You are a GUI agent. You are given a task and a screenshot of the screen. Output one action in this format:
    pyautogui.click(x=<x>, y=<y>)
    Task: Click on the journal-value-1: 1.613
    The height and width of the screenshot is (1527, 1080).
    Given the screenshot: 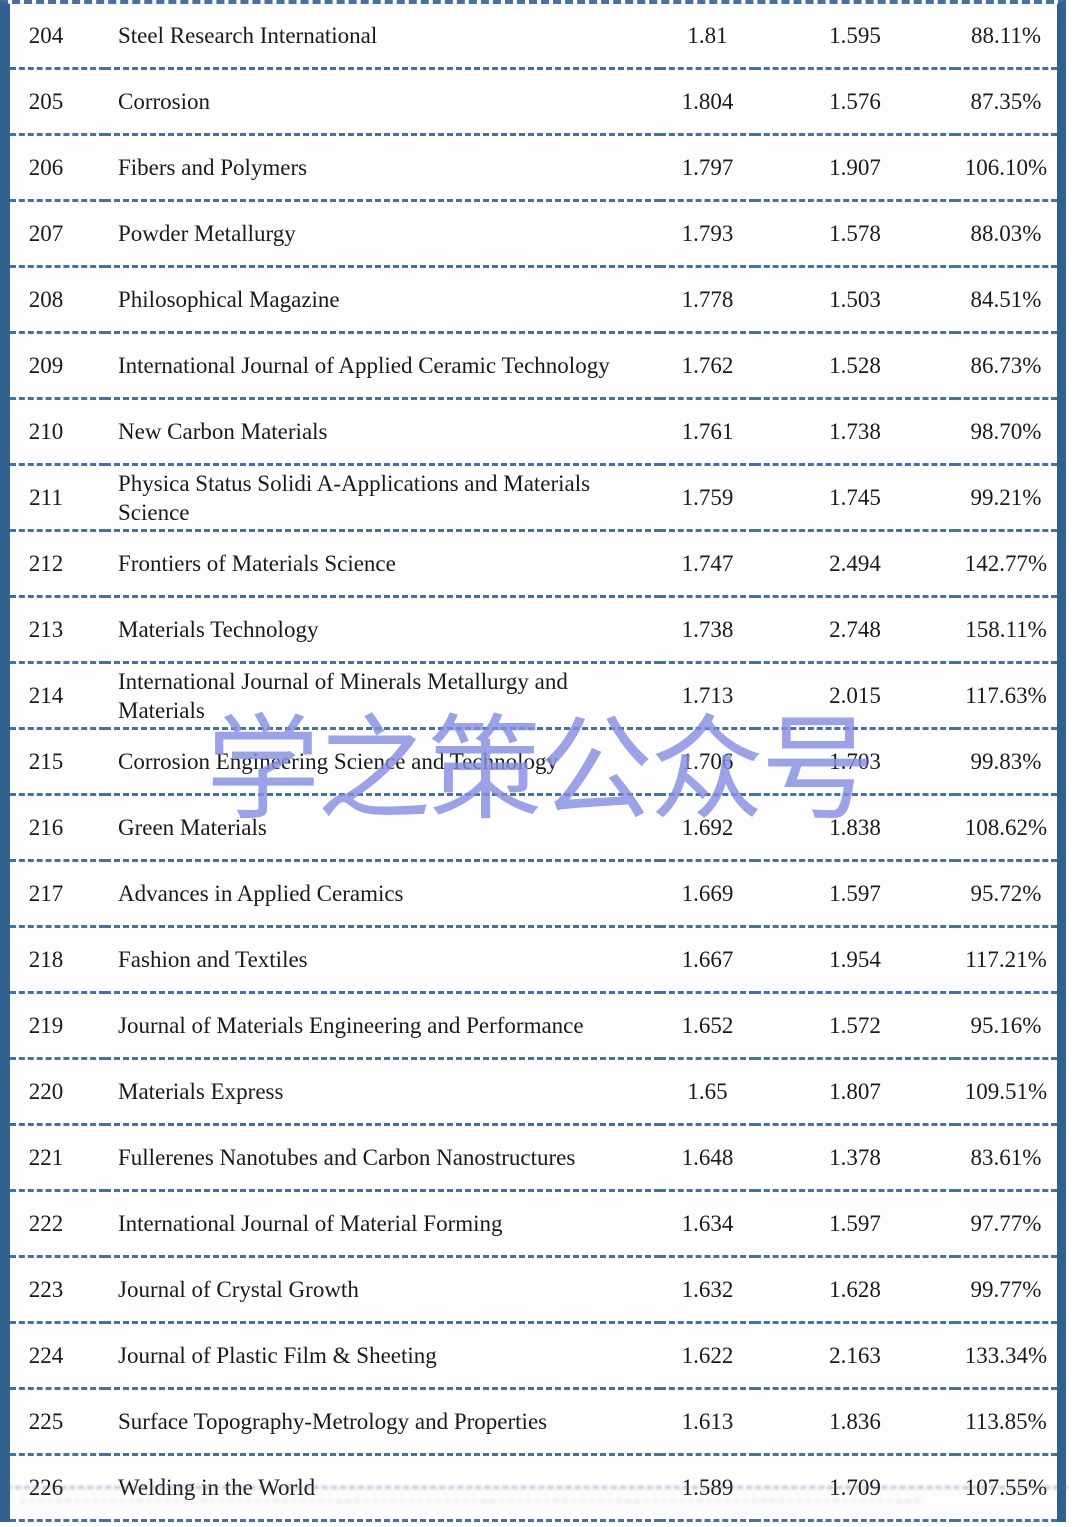 What is the action you would take?
    pyautogui.click(x=707, y=1422)
    